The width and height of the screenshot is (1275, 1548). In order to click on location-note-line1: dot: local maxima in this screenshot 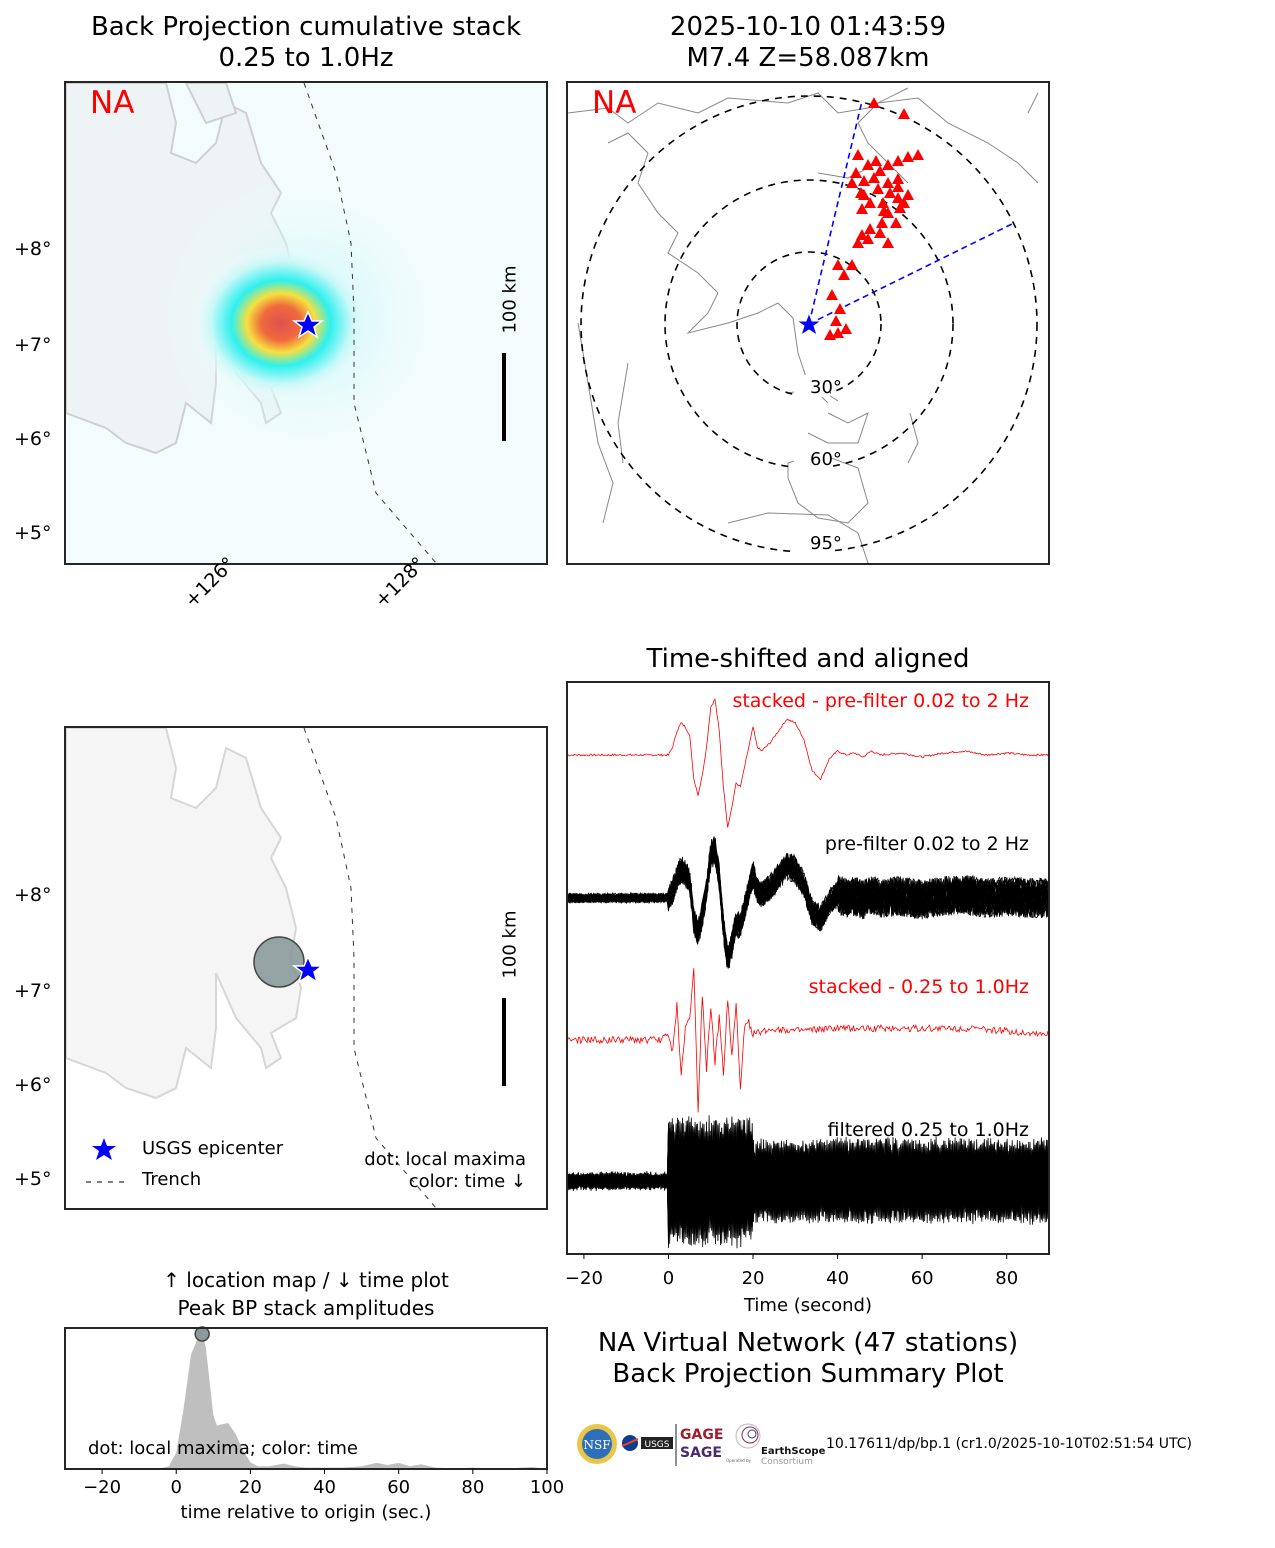, I will do `click(445, 1159)`.